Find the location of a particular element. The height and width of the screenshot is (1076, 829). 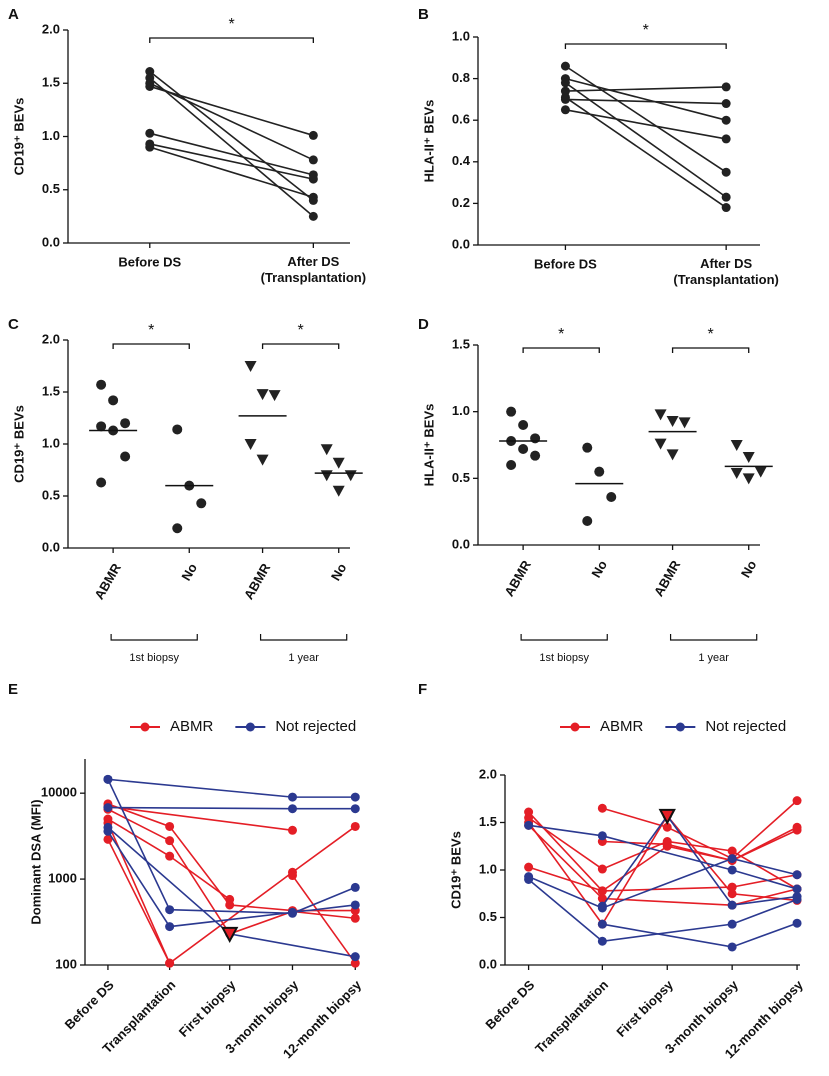

group-label: 1st biopsy is located at coordinates (564, 658).